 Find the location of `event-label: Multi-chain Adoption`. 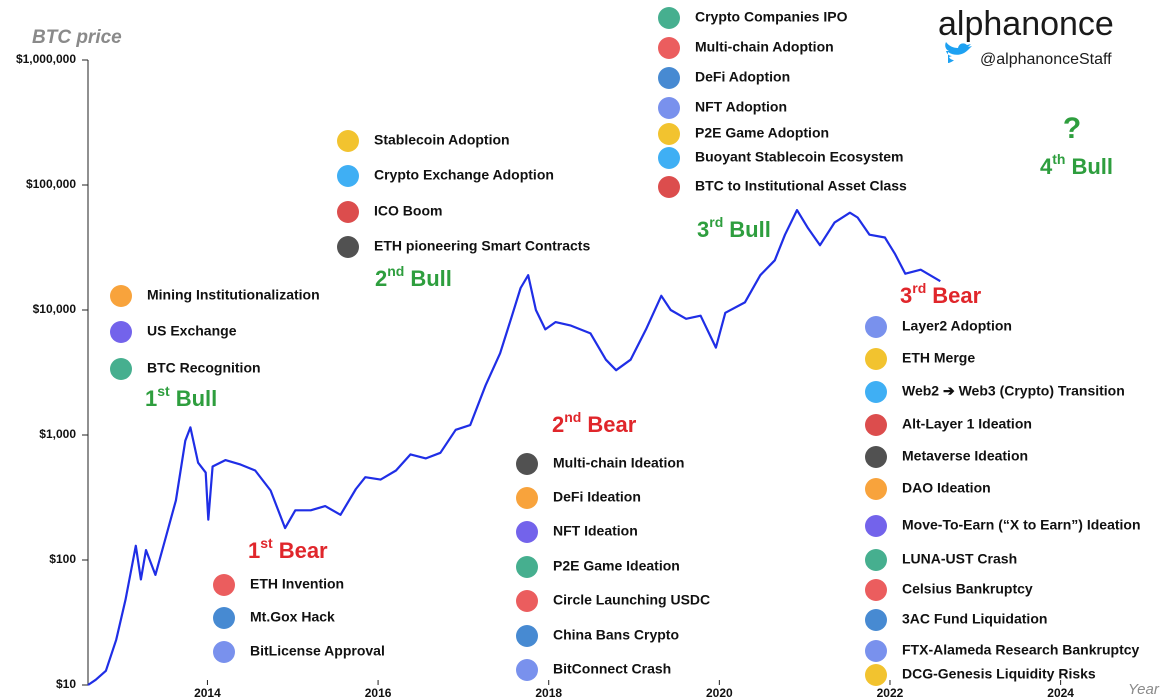

event-label: Multi-chain Adoption is located at coordinates (764, 47).